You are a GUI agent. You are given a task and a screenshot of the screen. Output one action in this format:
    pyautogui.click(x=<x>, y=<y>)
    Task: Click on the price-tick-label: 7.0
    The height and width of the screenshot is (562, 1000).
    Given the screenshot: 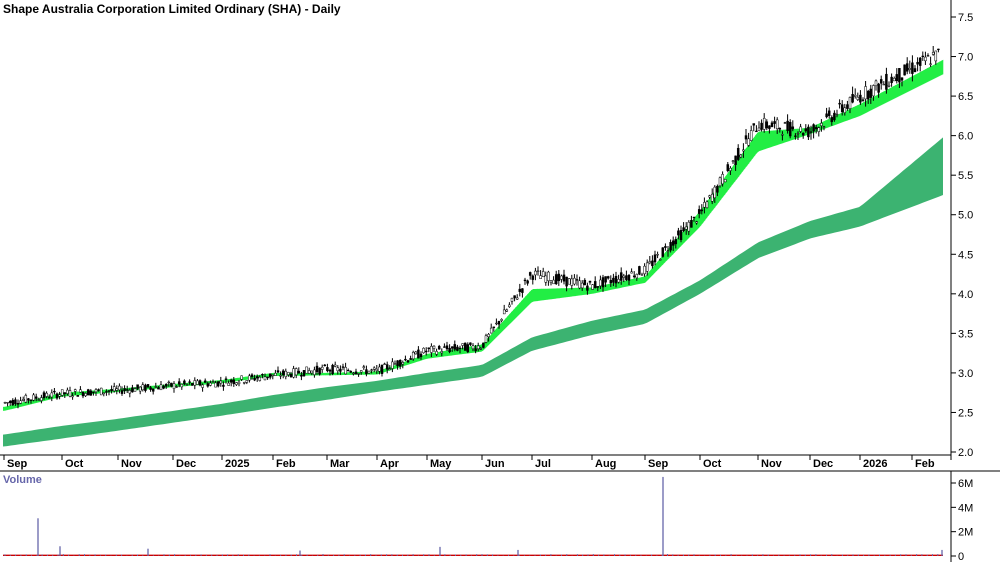 What is the action you would take?
    pyautogui.click(x=965, y=58)
    